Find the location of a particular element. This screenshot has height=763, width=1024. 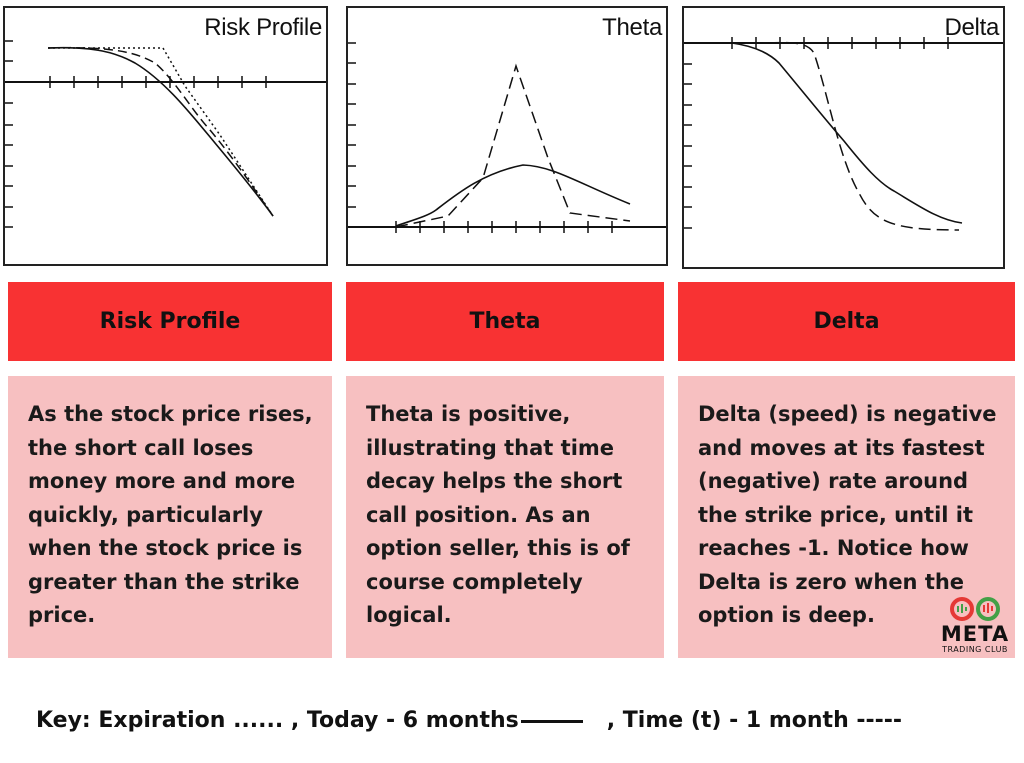

infinity-logo-icon is located at coordinates (975, 609).